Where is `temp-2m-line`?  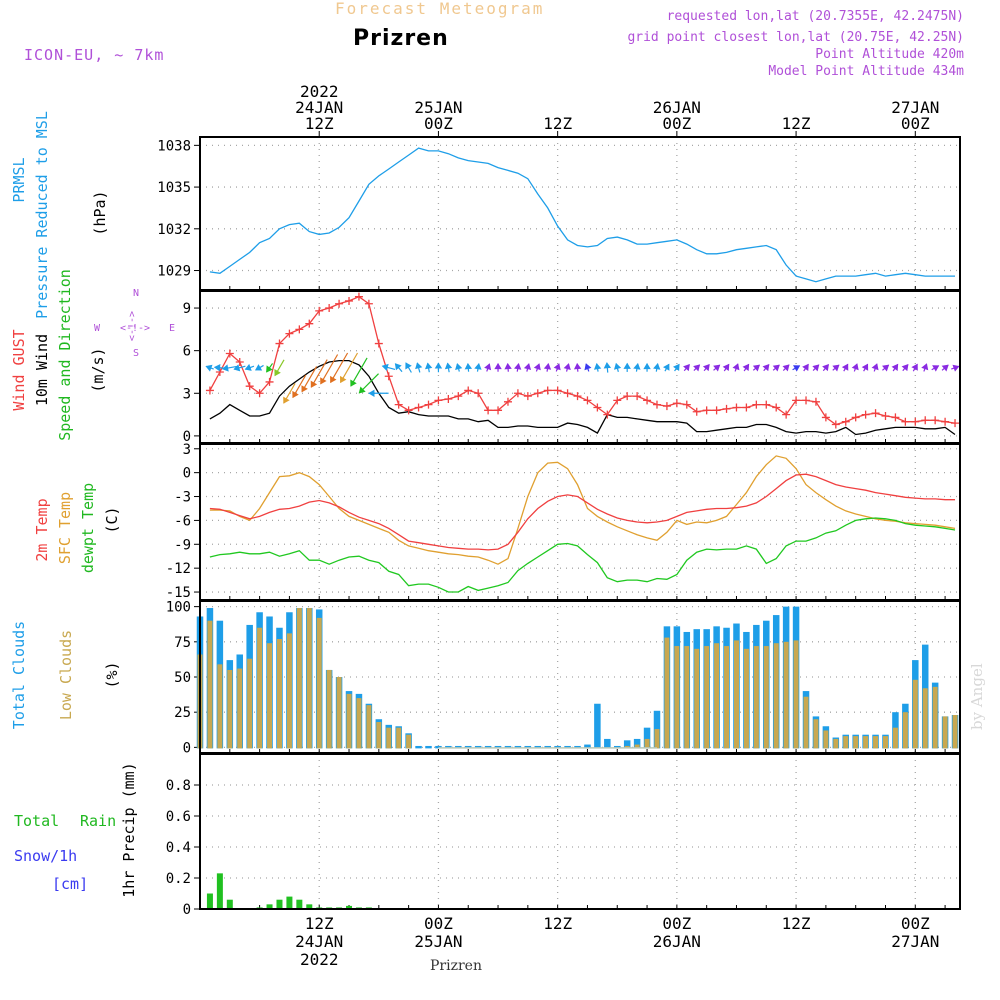 temp-2m-line is located at coordinates (582, 512).